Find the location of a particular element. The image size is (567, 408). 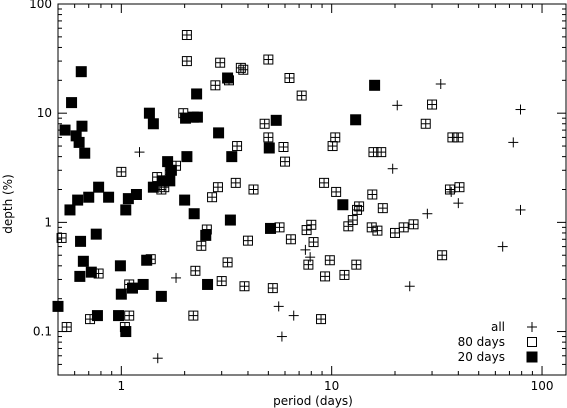

y-tick-label: 10 is located at coordinates (44, 113).